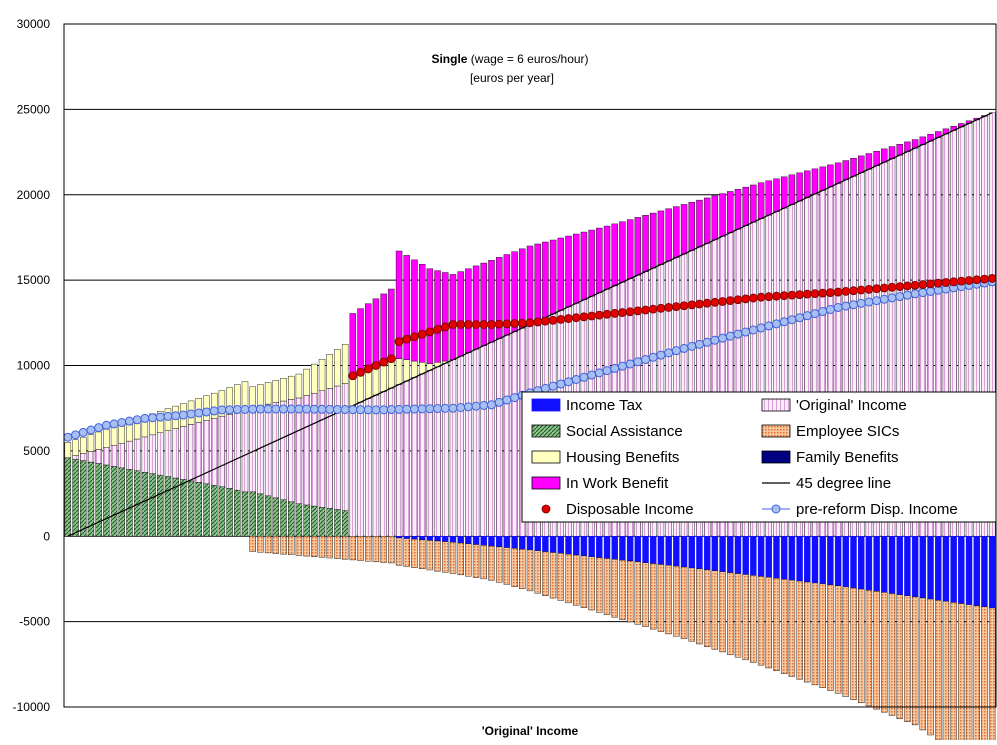 Image resolution: width=997 pixels, height=745 pixels. What do you see at coordinates (851, 405) in the screenshot?
I see `legend-label: 'Original' Income` at bounding box center [851, 405].